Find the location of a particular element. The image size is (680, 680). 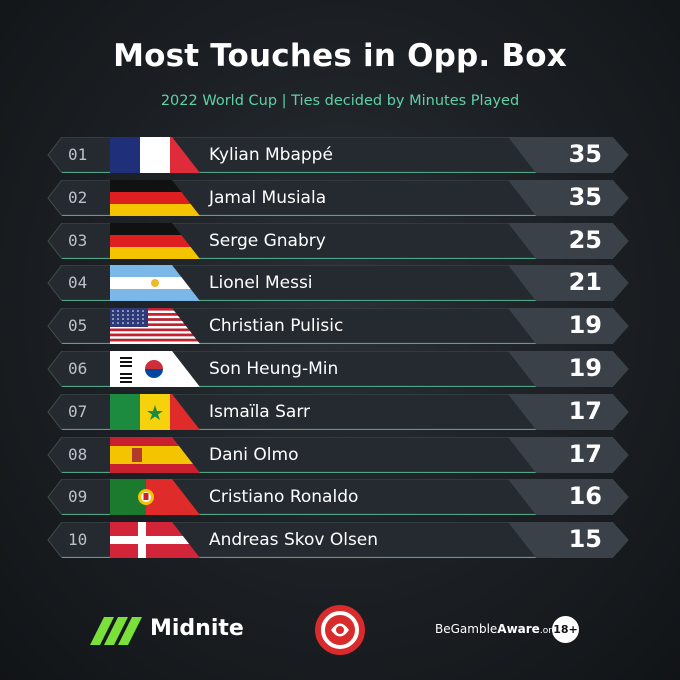

list-item: 02 Jamal Musiala 35 is located at coordinates (340, 197).